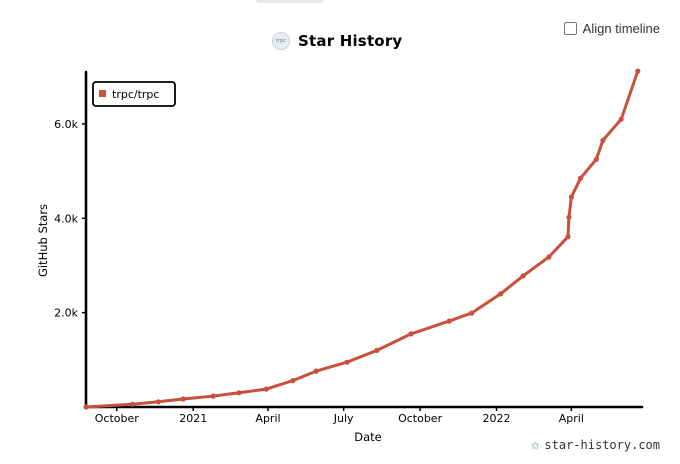 The height and width of the screenshot is (464, 680). I want to click on legend-label: trpc/trpc, so click(135, 94).